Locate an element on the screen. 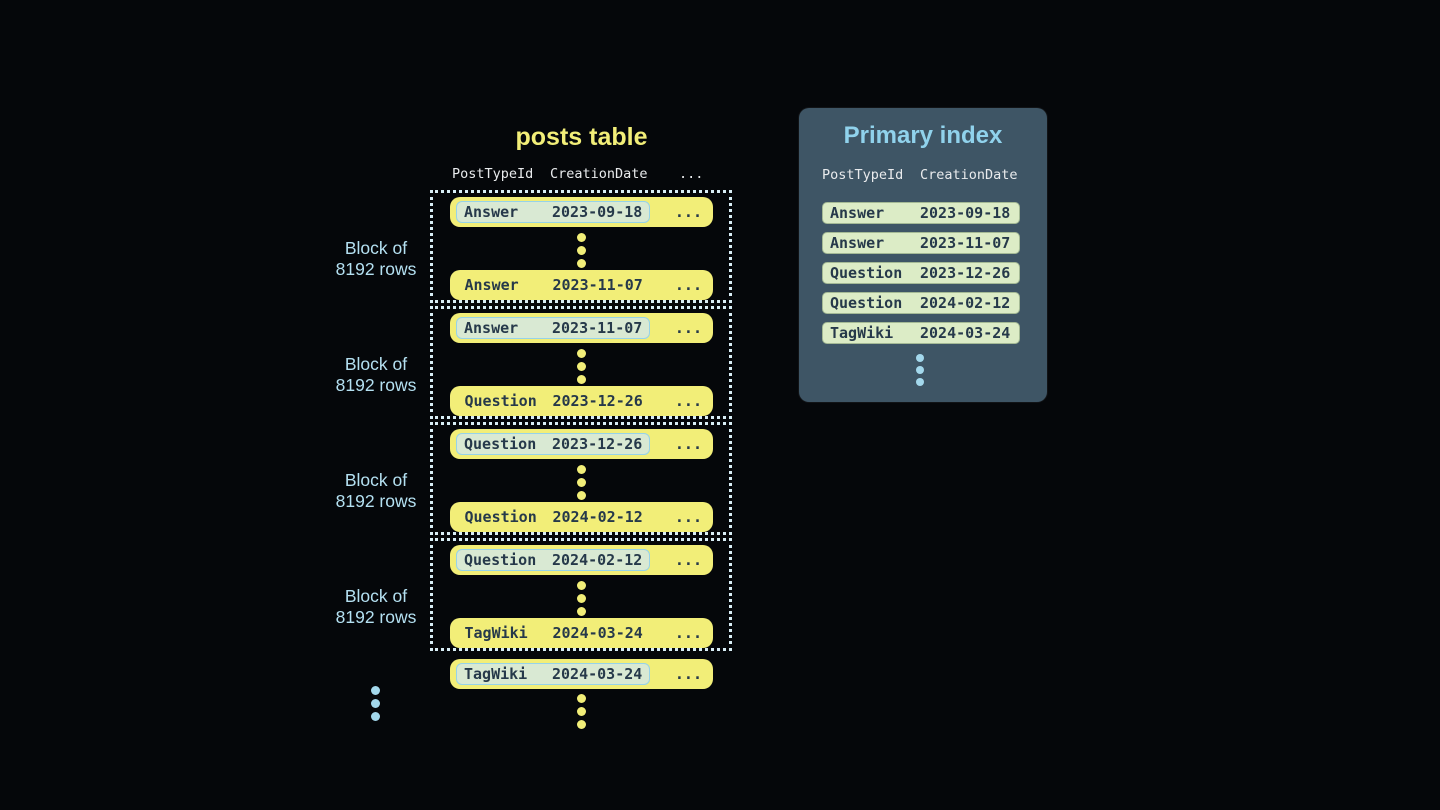  indexed-row-highlight-pill: Question 2024-02-12 is located at coordinates (553, 560).